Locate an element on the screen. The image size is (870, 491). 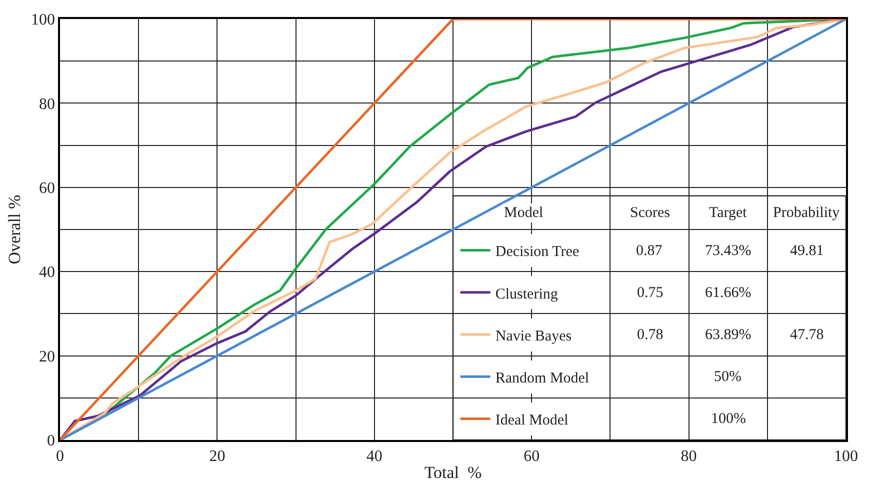
x-tick-label: 80 is located at coordinates (688, 456).